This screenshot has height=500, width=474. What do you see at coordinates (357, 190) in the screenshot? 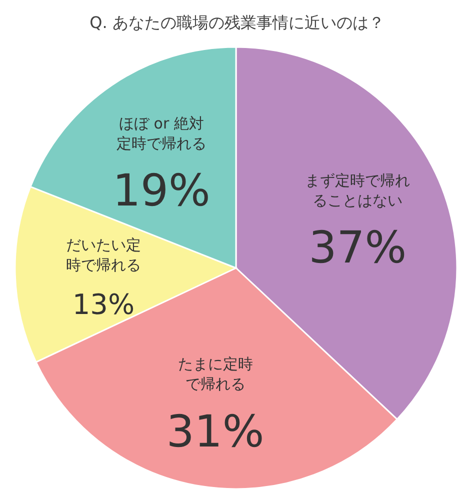
I see `slice-label: まず定時で帰れることはない` at bounding box center [357, 190].